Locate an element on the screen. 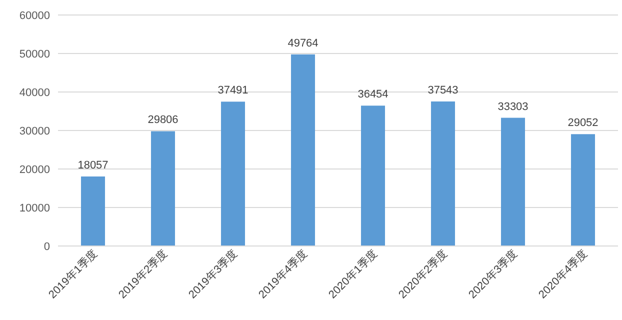  y-tick-label: 20000 is located at coordinates (34, 170).